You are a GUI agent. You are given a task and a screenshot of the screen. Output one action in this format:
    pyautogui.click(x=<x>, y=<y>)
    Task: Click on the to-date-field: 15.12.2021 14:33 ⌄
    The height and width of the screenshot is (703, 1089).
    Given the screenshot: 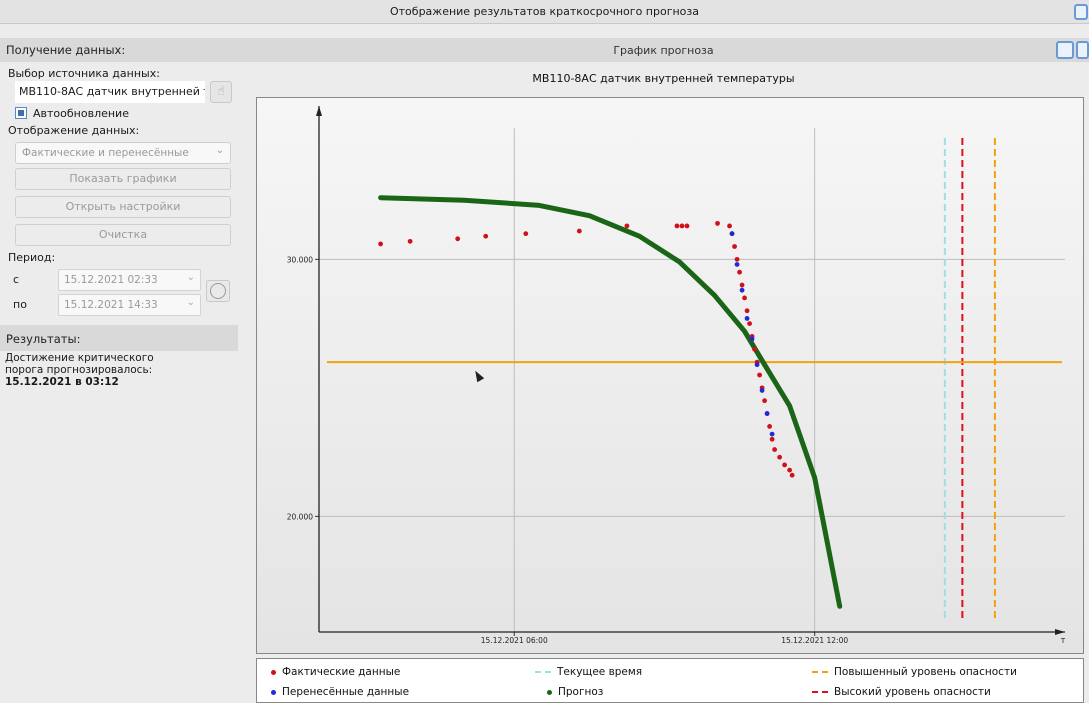 What is the action you would take?
    pyautogui.click(x=129, y=305)
    